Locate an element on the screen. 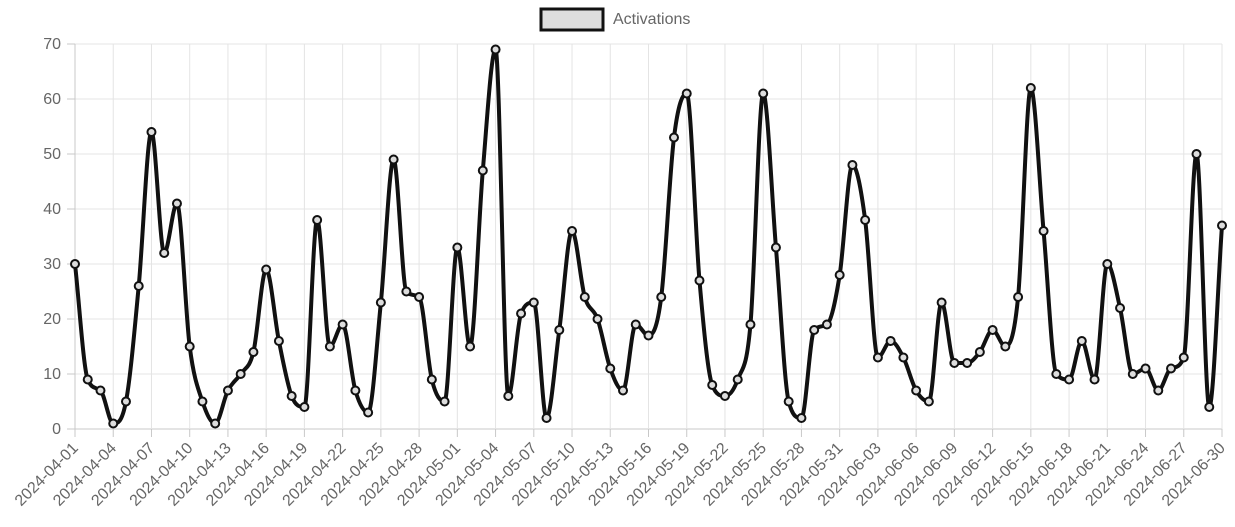 The width and height of the screenshot is (1235, 527). data-point: 2024-04-16: 29 is located at coordinates (266, 269).